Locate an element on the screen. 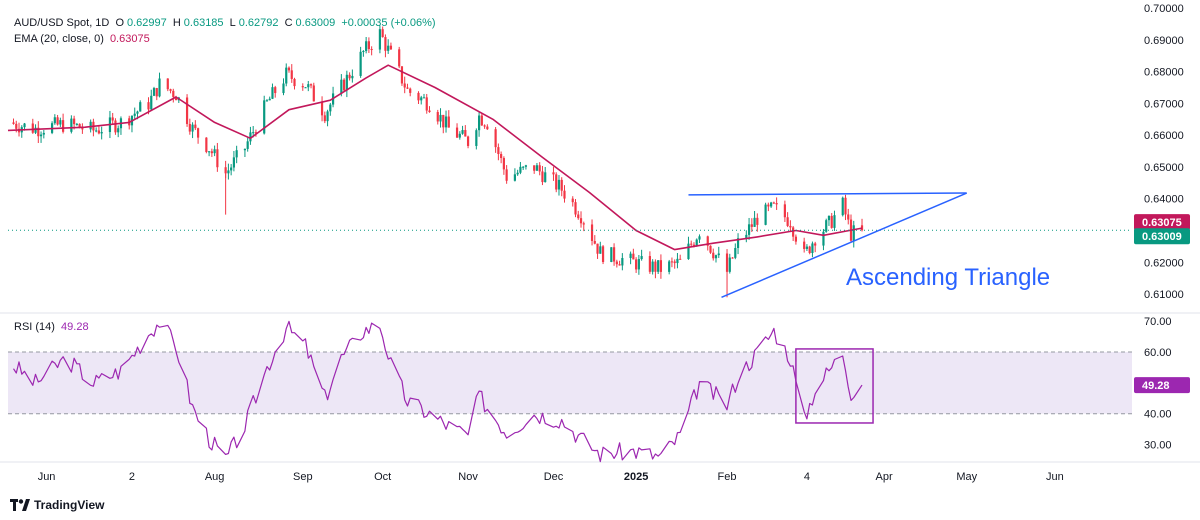 The height and width of the screenshot is (520, 1200). time-axis: Jun 2 Aug Sep Oct Nov Dec 2025 Feb 4 Apr May Jun is located at coordinates (551, 477).